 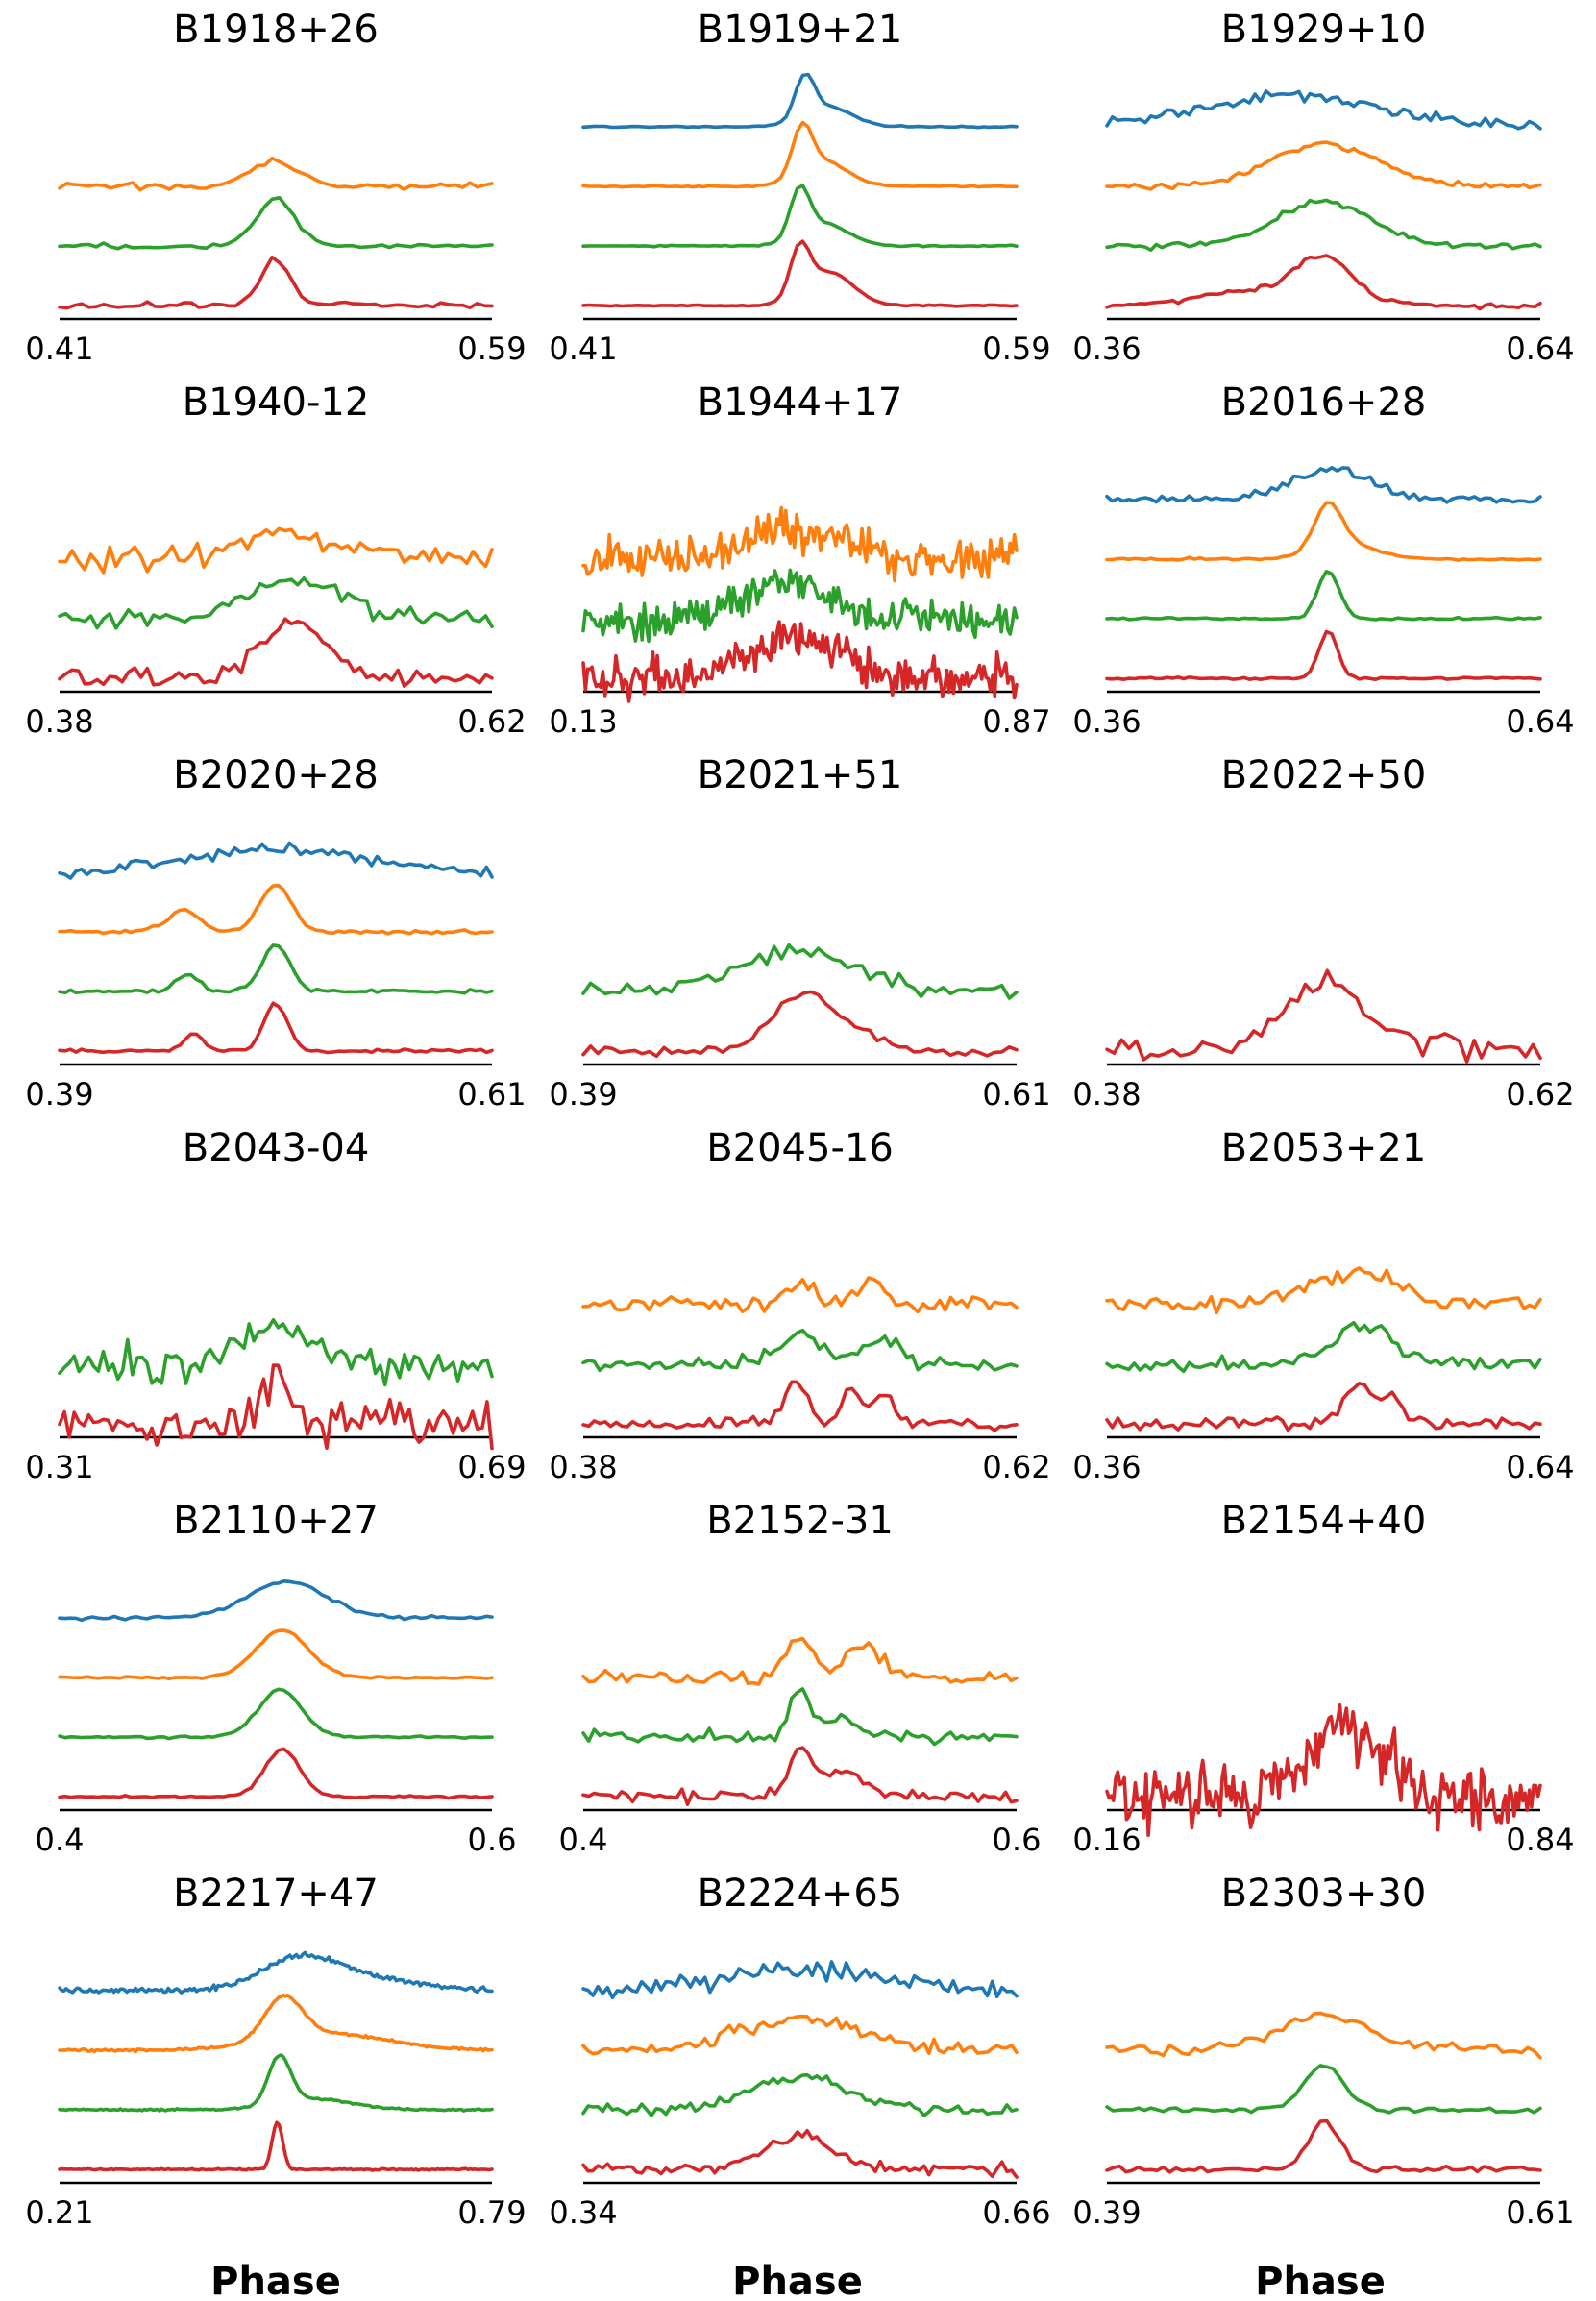 What do you see at coordinates (491, 1467) in the screenshot?
I see `x-tick-label: 0.69` at bounding box center [491, 1467].